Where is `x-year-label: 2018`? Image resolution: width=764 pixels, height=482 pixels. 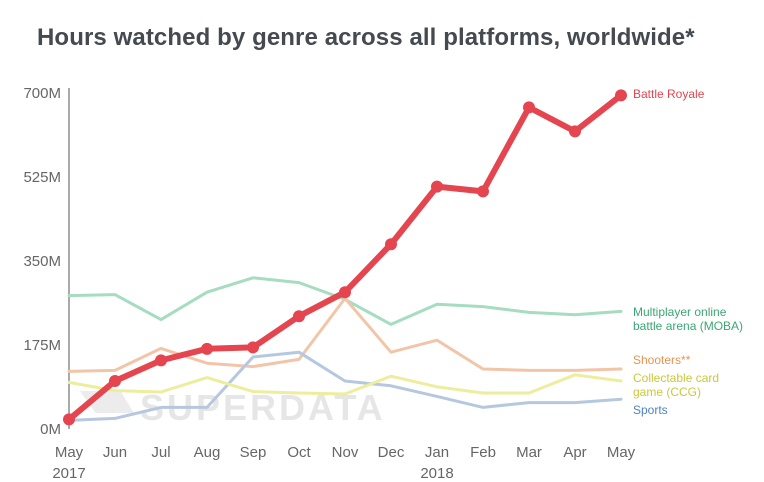
x-year-label: 2018 is located at coordinates (436, 473).